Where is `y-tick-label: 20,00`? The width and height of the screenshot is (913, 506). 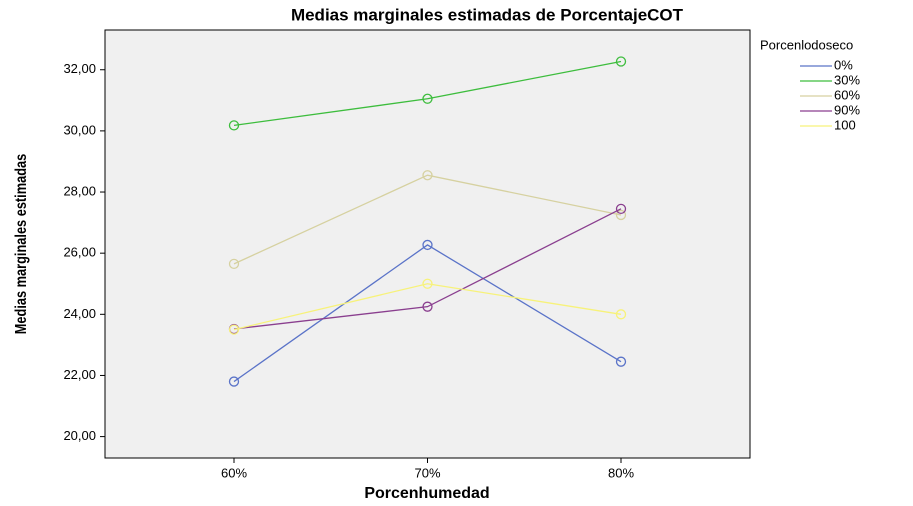
y-tick-label: 20,00 is located at coordinates (79, 435).